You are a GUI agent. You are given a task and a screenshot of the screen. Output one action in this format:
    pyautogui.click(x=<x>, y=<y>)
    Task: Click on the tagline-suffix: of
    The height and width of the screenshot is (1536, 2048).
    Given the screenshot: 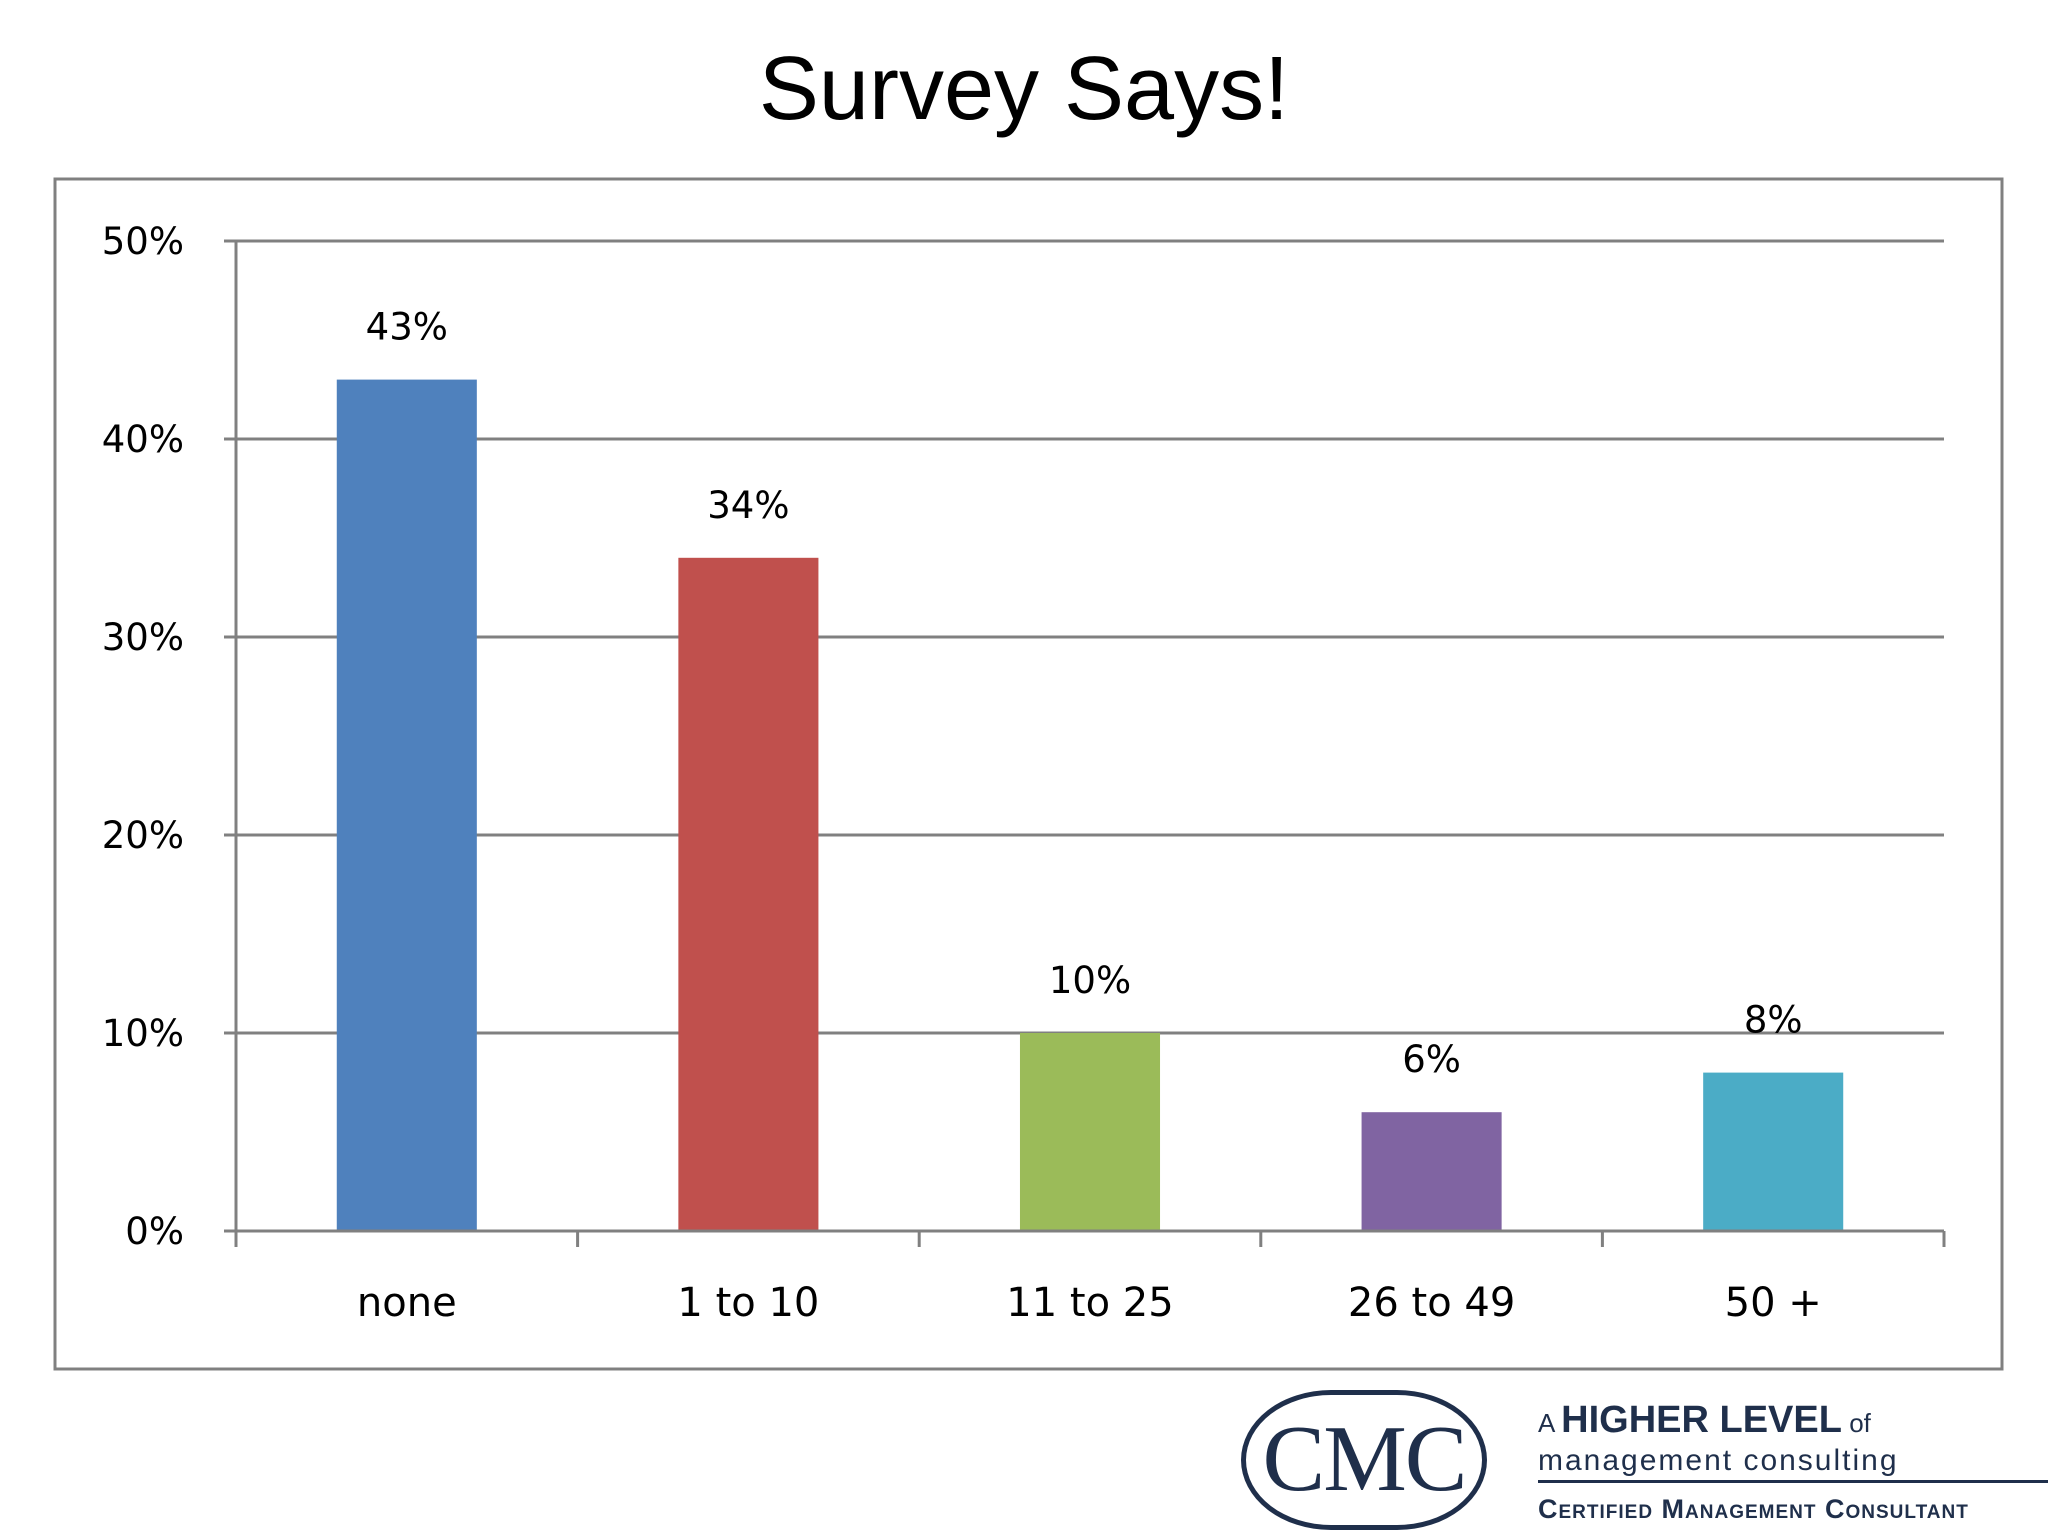 What is the action you would take?
    pyautogui.click(x=1860, y=1423)
    